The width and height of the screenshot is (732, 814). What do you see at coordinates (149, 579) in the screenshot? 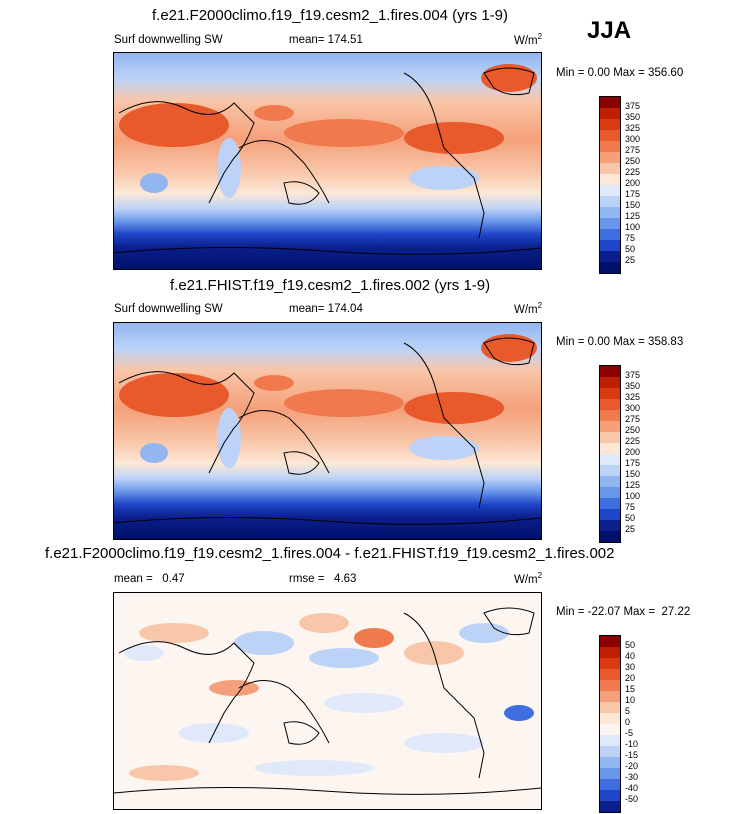
I see `panel3-mean-label: mean = 0.47` at bounding box center [149, 579].